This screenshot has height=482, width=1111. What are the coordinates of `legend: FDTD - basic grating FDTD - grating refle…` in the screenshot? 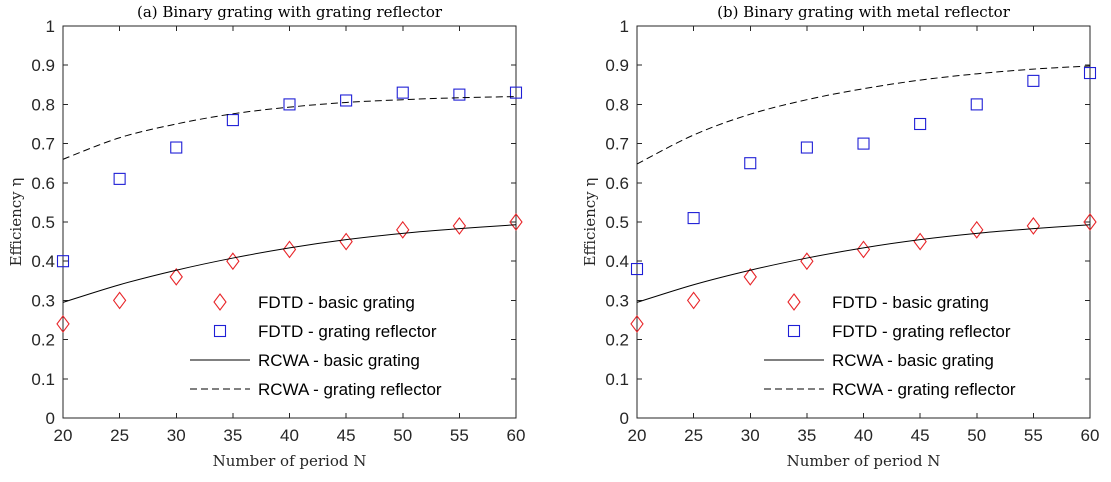 It's located at (316, 346).